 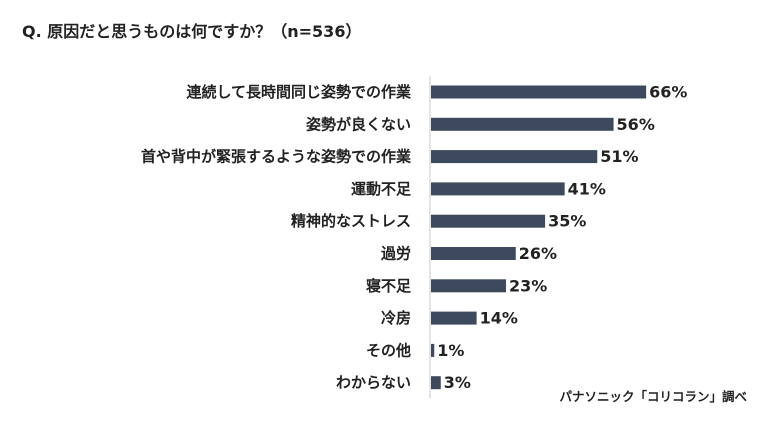 I want to click on value-label: 51%, so click(x=619, y=156).